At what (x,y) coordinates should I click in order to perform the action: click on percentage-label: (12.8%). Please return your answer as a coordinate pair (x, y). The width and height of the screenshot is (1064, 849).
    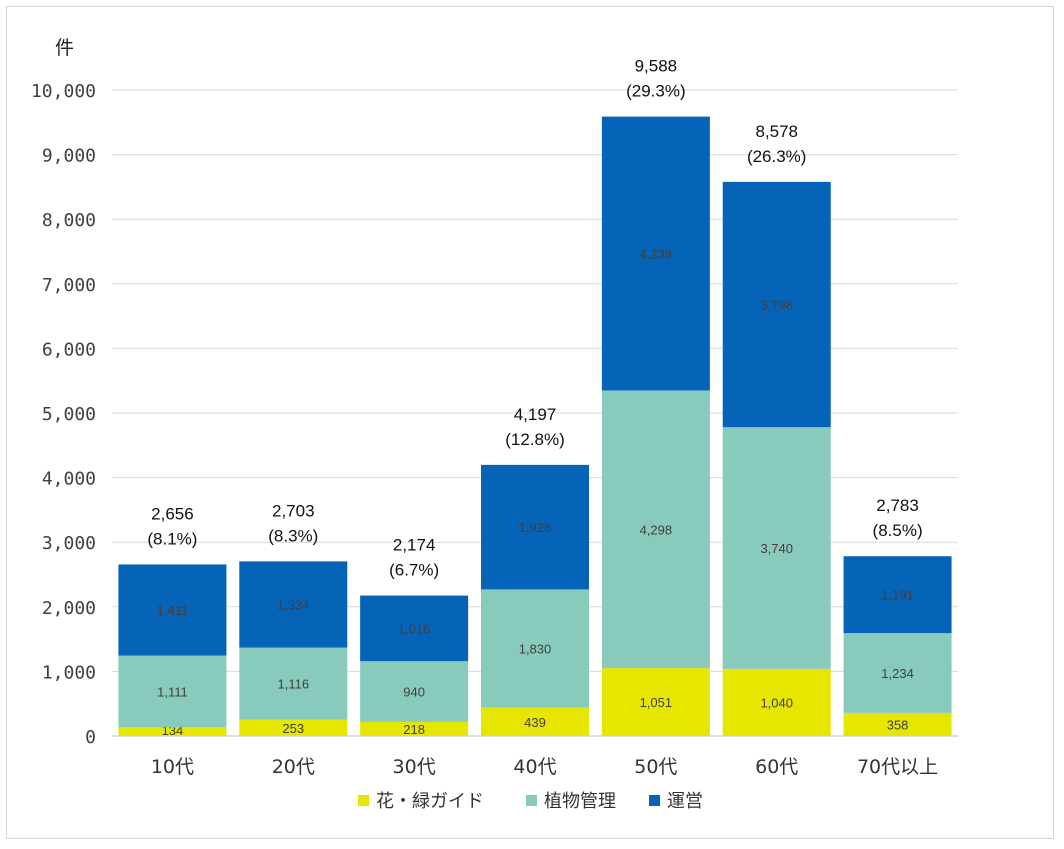
    Looking at the image, I should click on (535, 439).